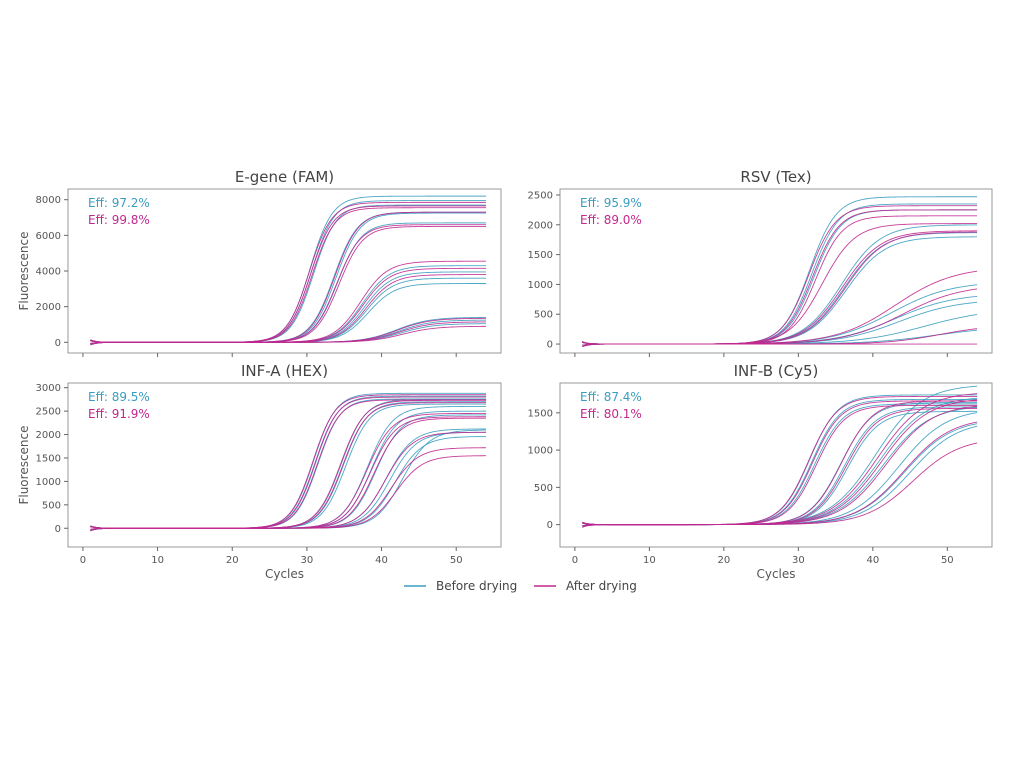 The width and height of the screenshot is (1024, 769). What do you see at coordinates (601, 586) in the screenshot?
I see `after-legend-label: After drying` at bounding box center [601, 586].